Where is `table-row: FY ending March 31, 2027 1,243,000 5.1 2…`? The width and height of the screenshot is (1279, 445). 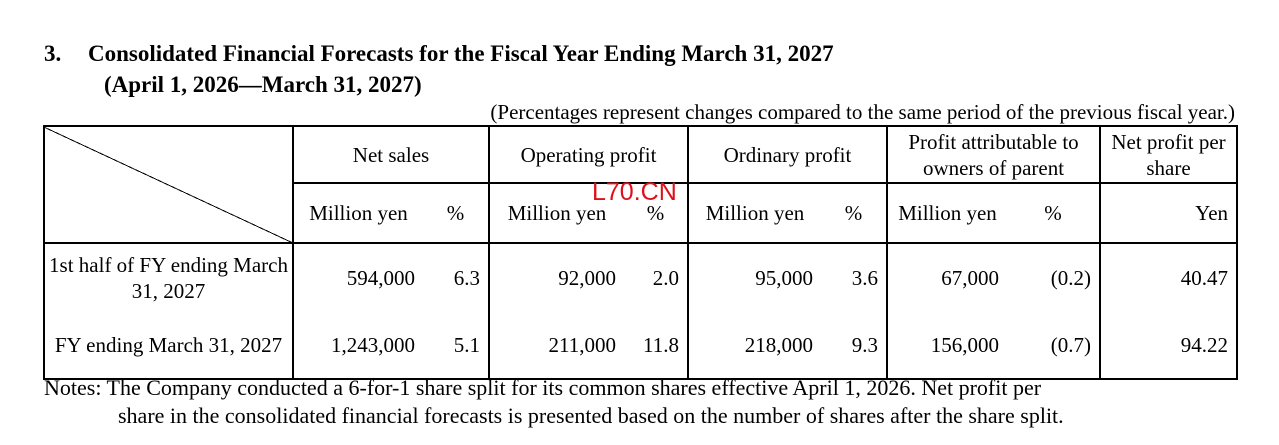
table-row: FY ending March 31, 2027 1,243,000 5.1 2… is located at coordinates (641, 346).